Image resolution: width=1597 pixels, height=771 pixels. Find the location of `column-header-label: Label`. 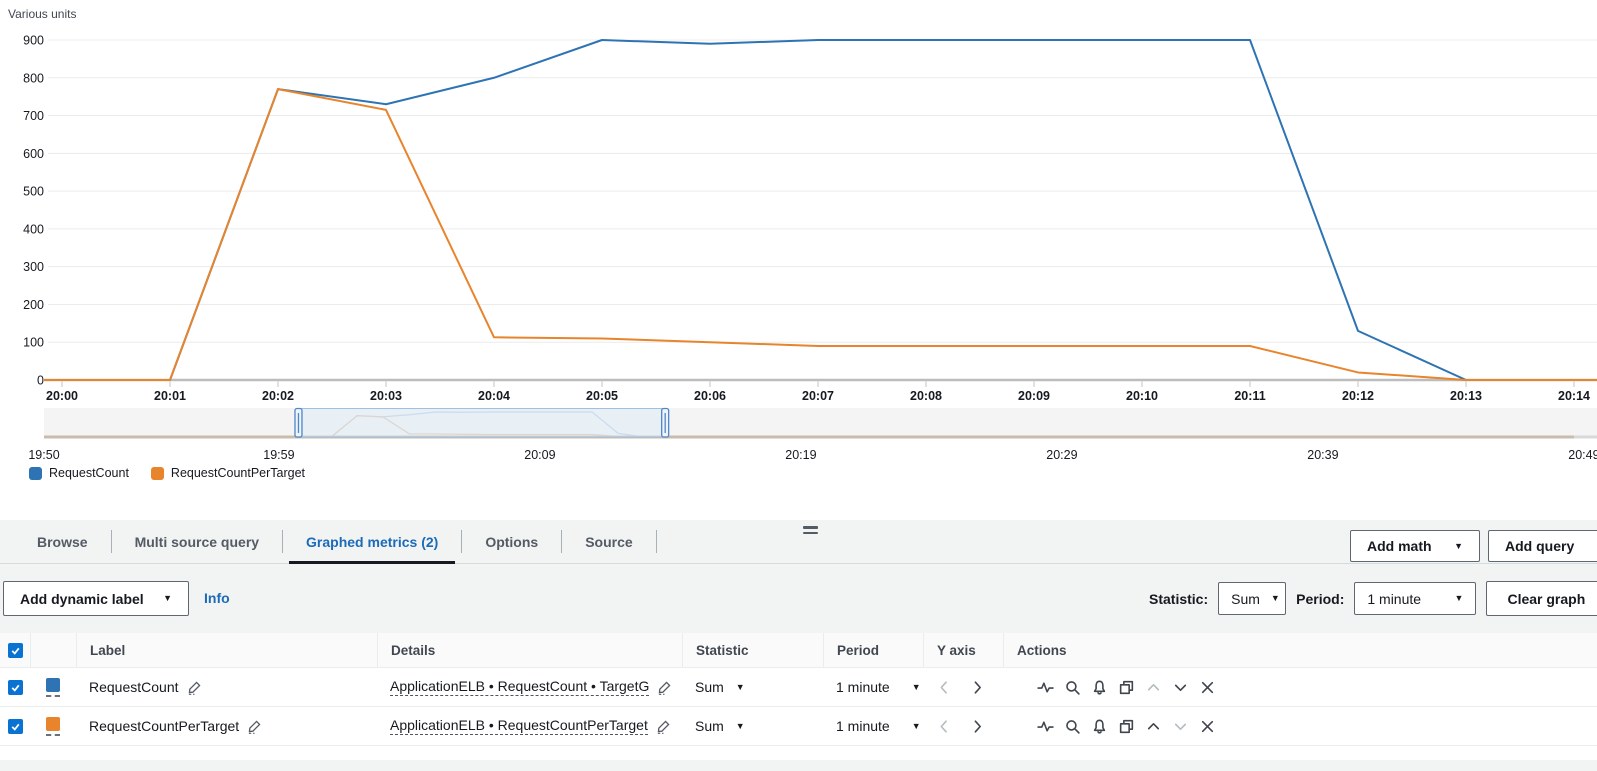

column-header-label: Label is located at coordinates (226, 650).